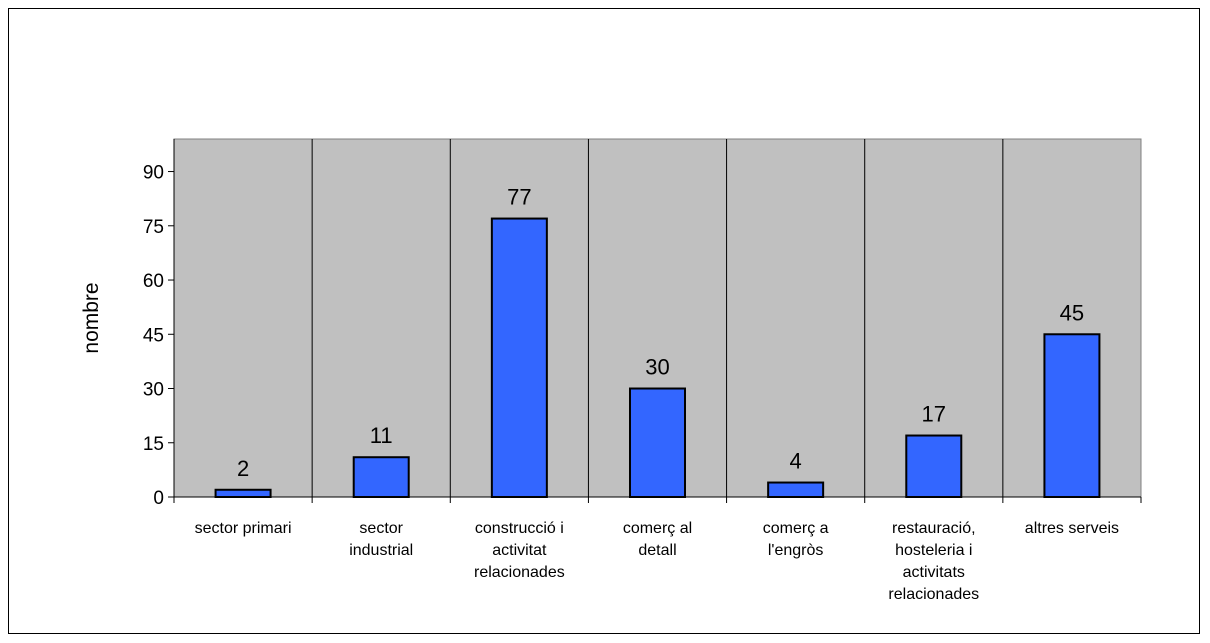 This screenshot has width=1210, height=643. Describe the element at coordinates (91, 317) in the screenshot. I see `y-axis-label: nombre` at that location.